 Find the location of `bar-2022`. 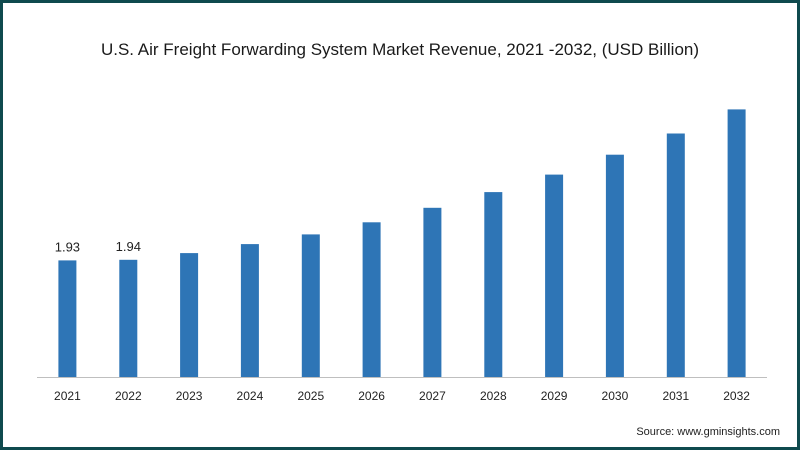

bar-2022 is located at coordinates (128, 318).